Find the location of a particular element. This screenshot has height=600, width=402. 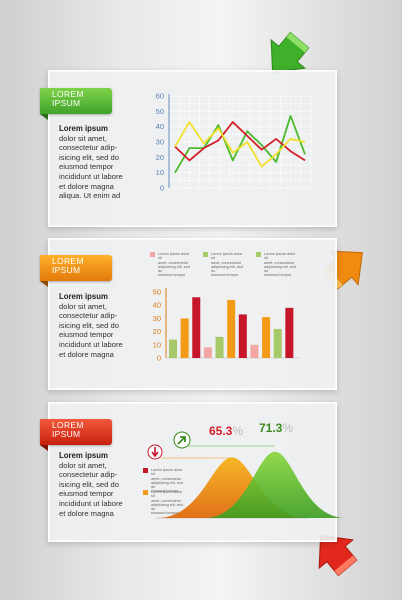

panel-1-ribbon: LOREM IPSUM is located at coordinates (76, 104).